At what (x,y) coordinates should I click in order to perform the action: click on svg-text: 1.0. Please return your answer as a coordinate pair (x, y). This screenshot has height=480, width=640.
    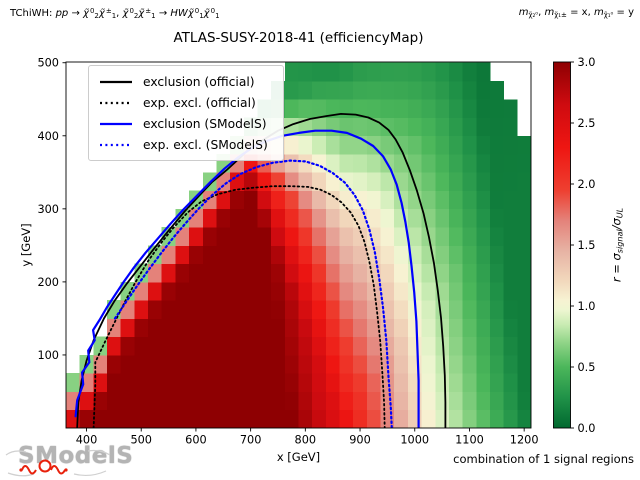
    Looking at the image, I should click on (587, 306).